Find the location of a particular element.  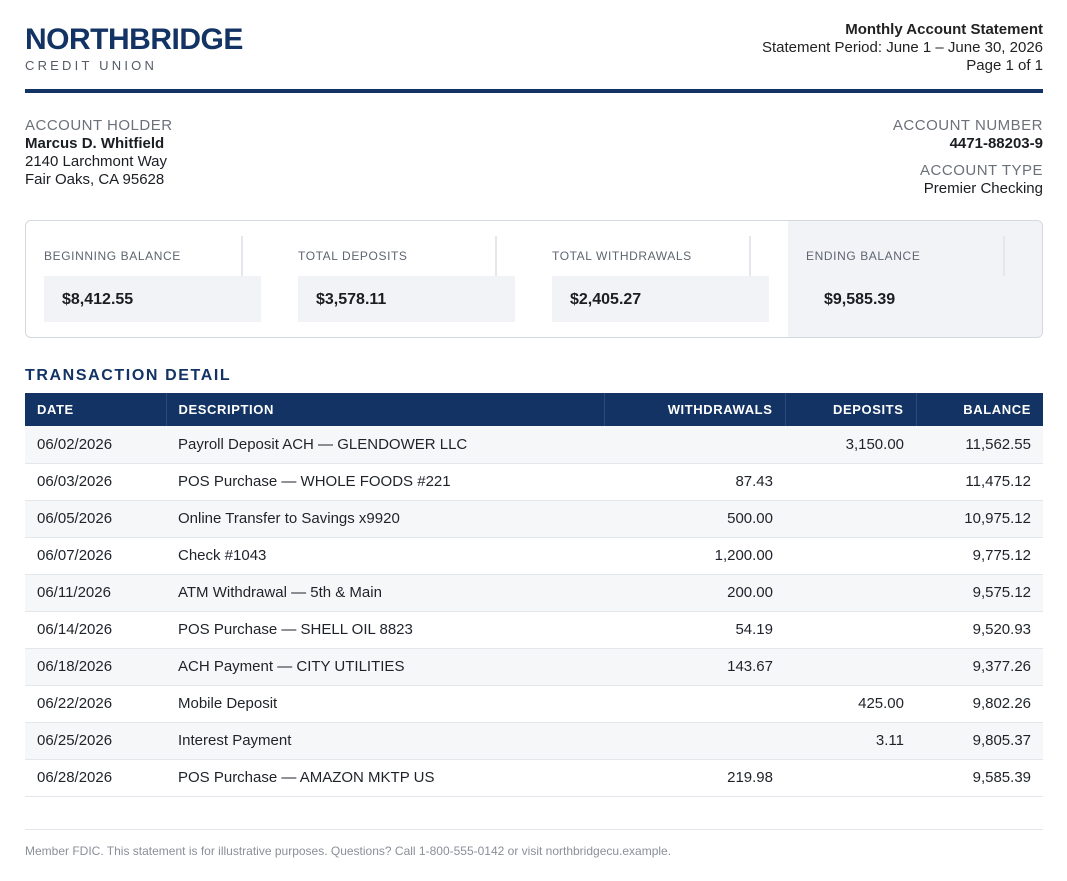

account-holder-label: ACCOUNT HOLDER is located at coordinates (99, 125).